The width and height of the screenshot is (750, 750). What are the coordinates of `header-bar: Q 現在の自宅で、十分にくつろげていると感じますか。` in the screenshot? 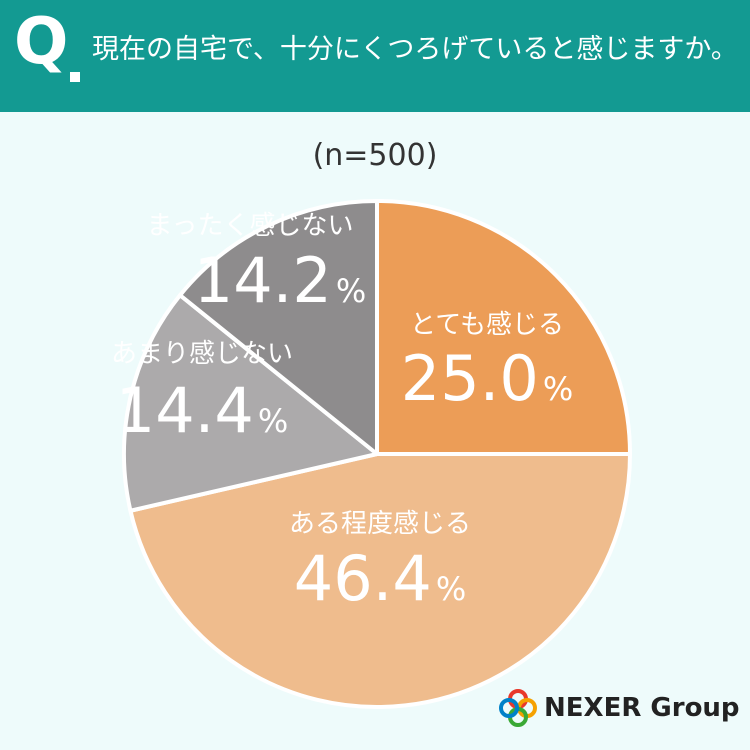 It's located at (375, 56).